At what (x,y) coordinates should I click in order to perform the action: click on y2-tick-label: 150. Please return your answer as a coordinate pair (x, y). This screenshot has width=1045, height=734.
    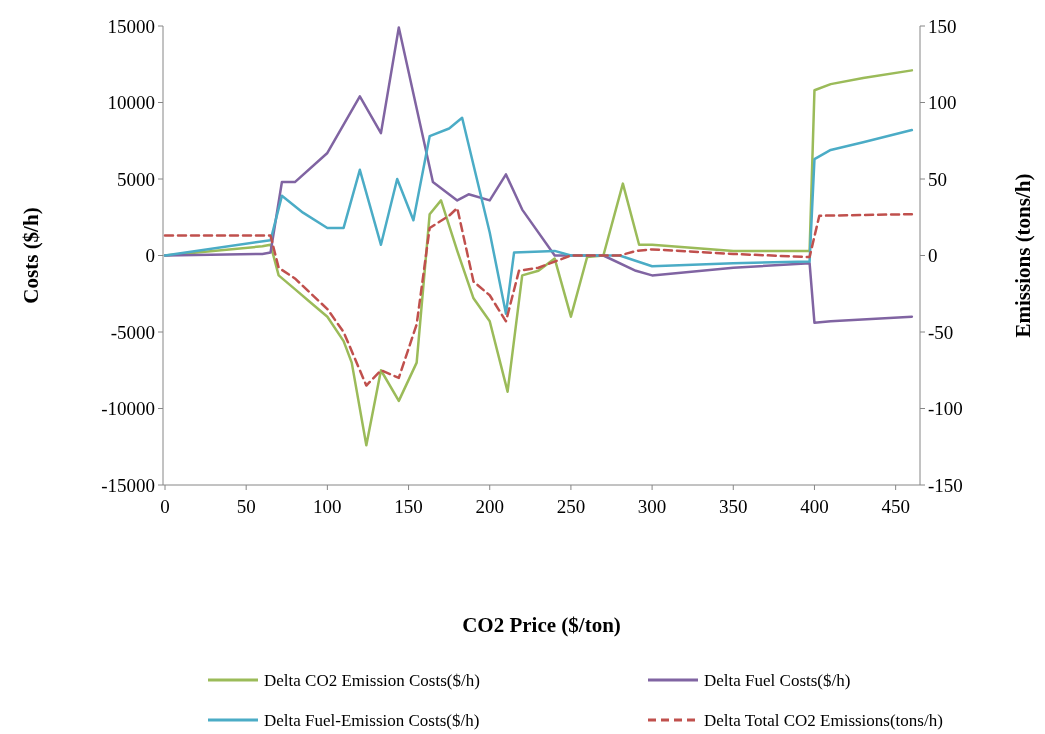
    Looking at the image, I should click on (942, 26).